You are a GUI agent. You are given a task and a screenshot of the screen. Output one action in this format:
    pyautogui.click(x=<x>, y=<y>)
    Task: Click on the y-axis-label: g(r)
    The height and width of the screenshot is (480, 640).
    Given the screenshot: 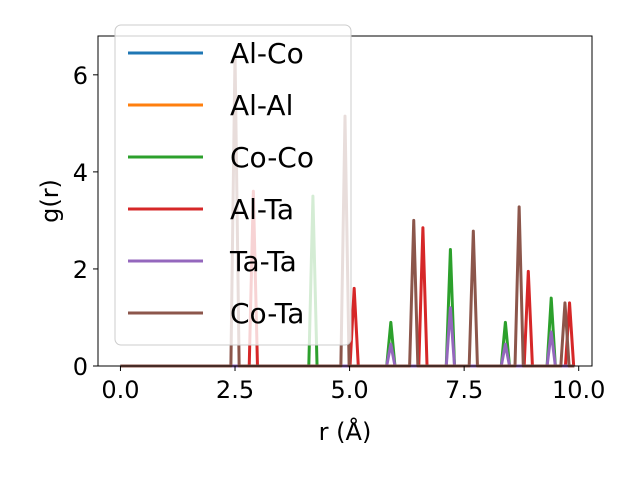 What is the action you would take?
    pyautogui.click(x=50, y=201)
    